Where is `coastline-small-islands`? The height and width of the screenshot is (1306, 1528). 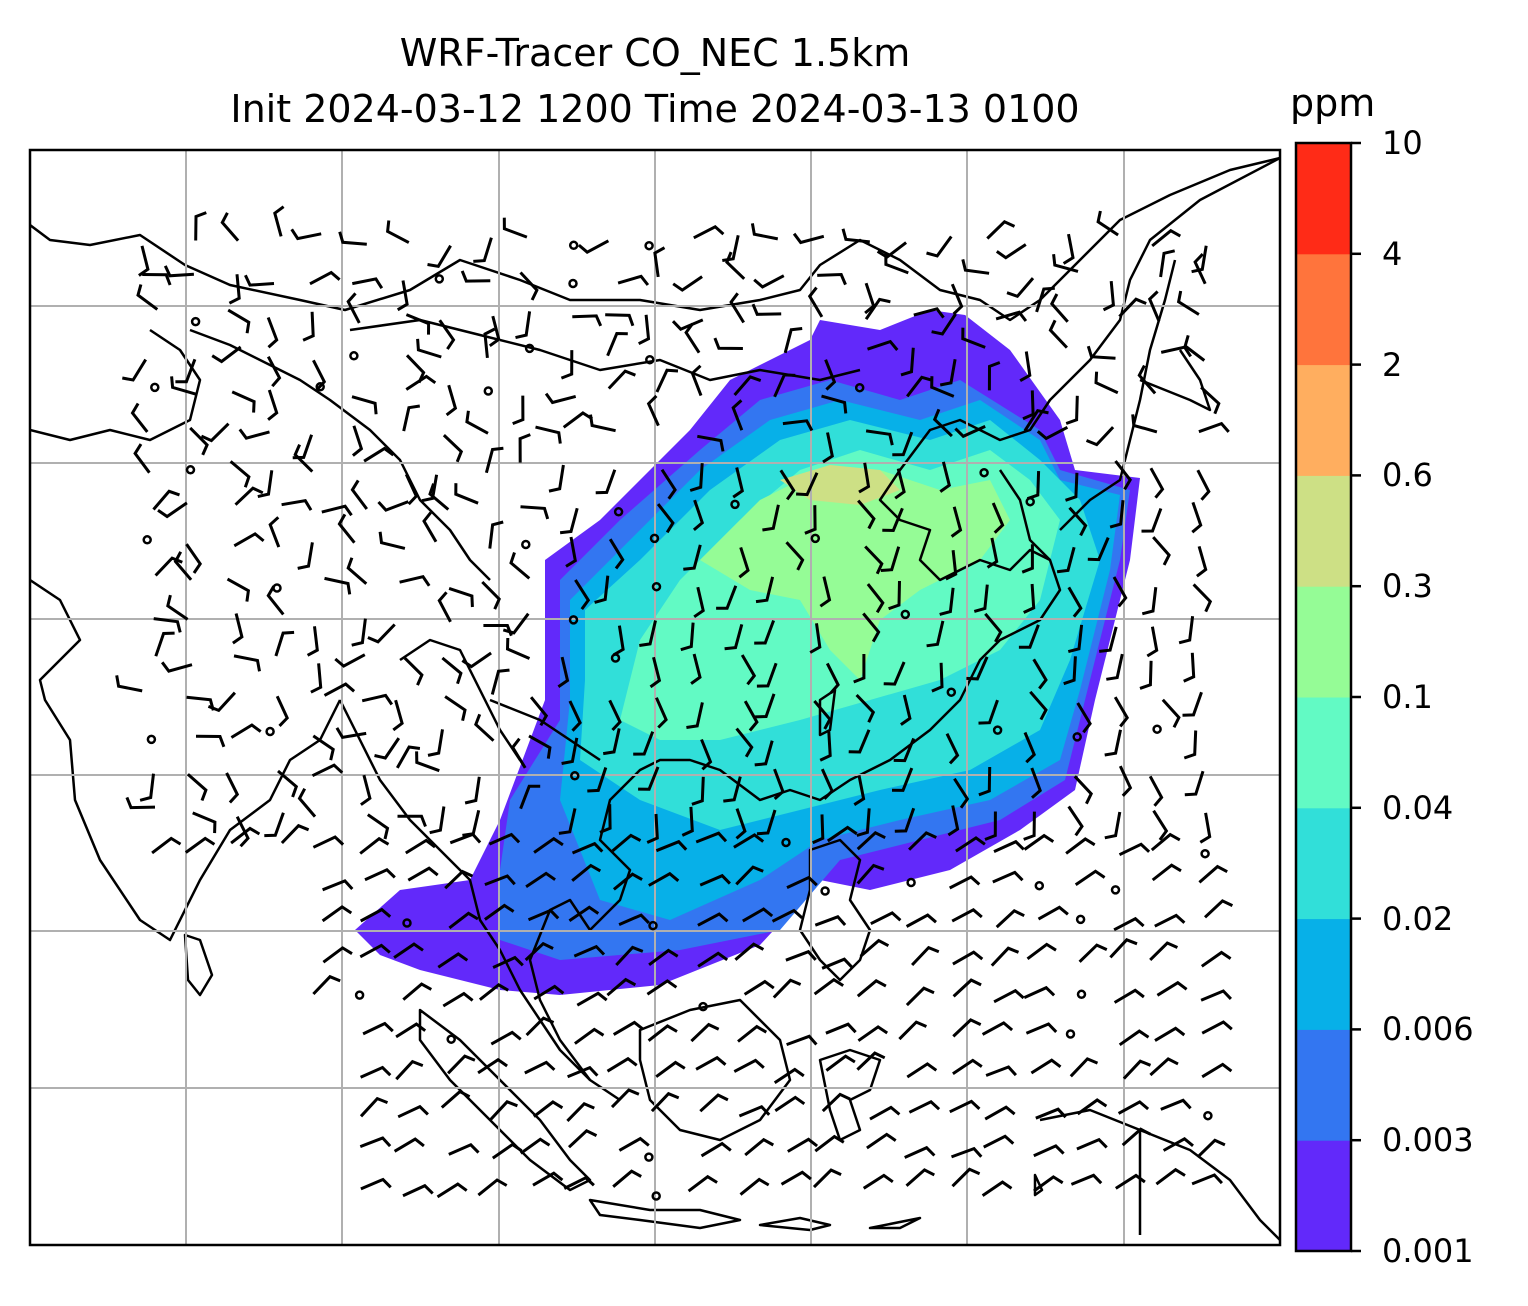
coastline-small-islands is located at coordinates (901, 1202).